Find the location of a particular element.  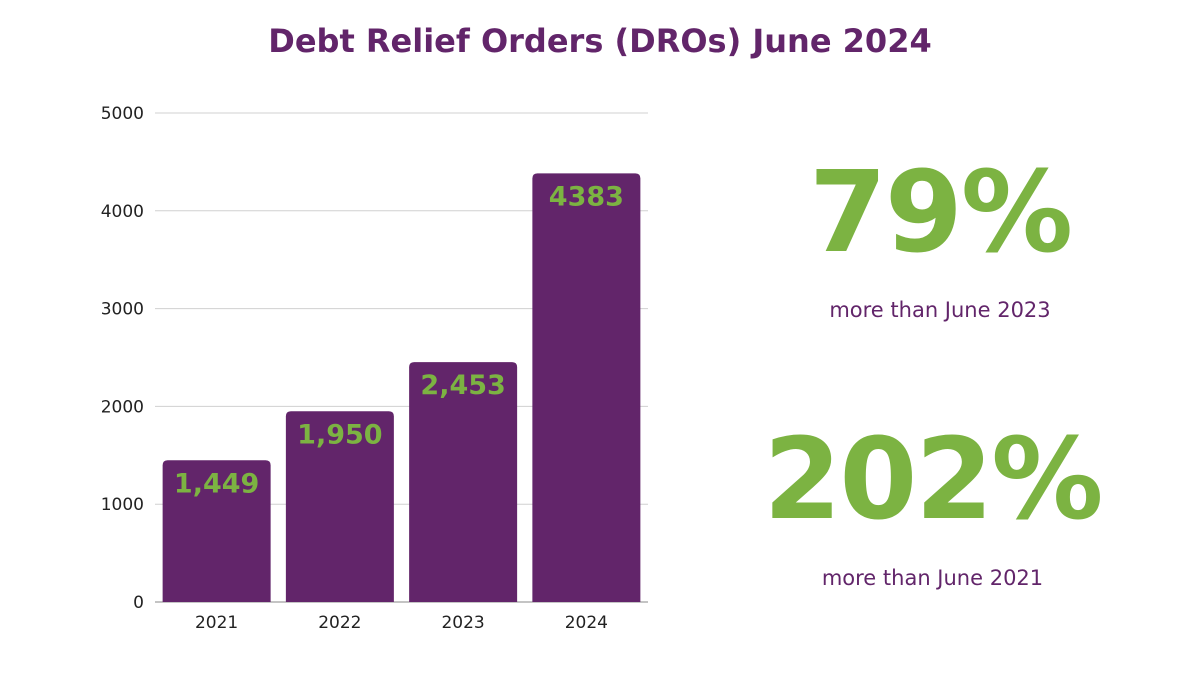

x-tick-label: 2021 is located at coordinates (216, 623).